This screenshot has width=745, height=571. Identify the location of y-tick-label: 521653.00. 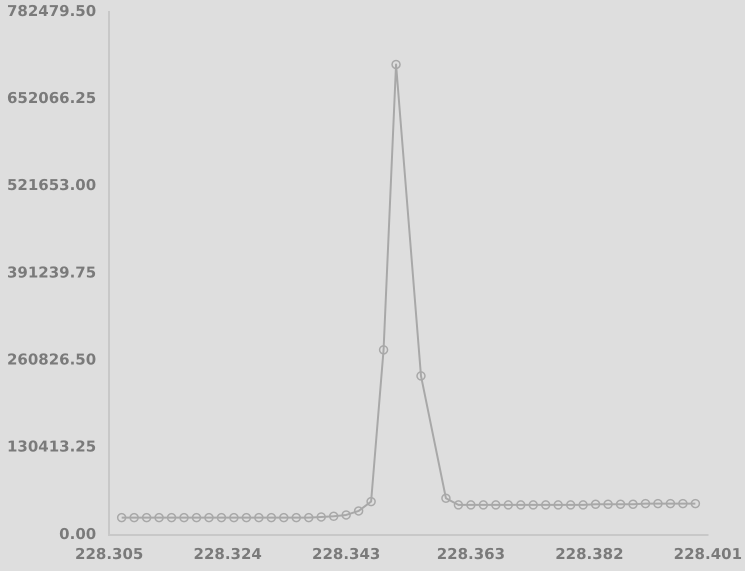
(51, 185).